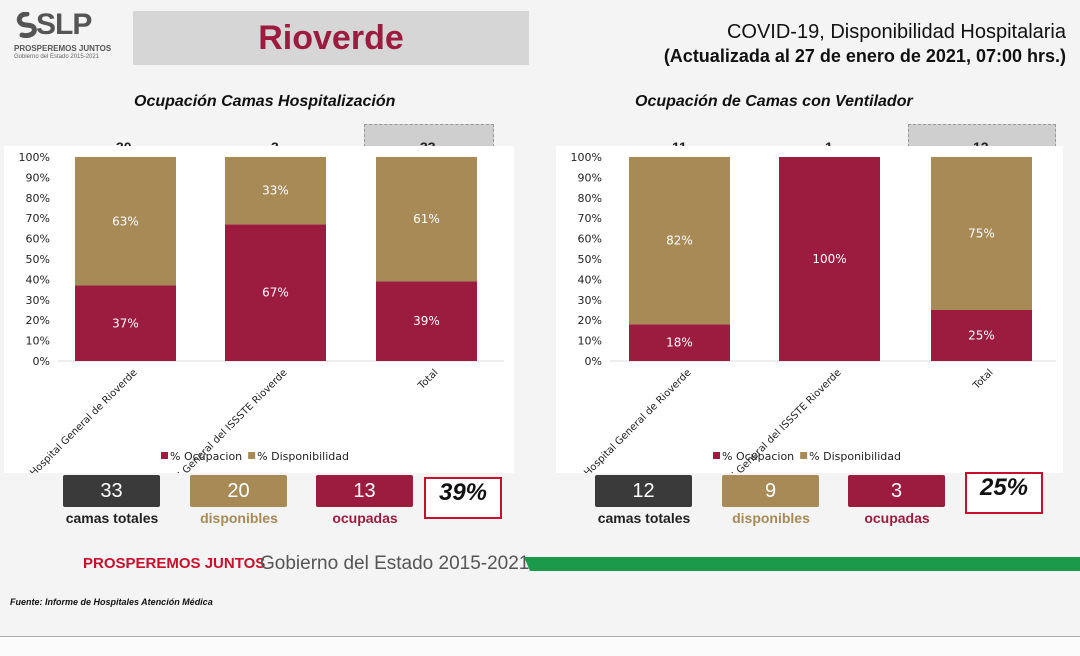 The image size is (1080, 656). What do you see at coordinates (64, 24) in the screenshot?
I see `logo-text: SLP` at bounding box center [64, 24].